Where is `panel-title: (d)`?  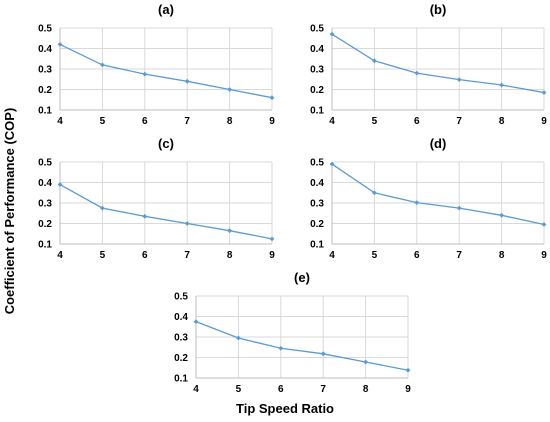 panel-title: (d) is located at coordinates (438, 143).